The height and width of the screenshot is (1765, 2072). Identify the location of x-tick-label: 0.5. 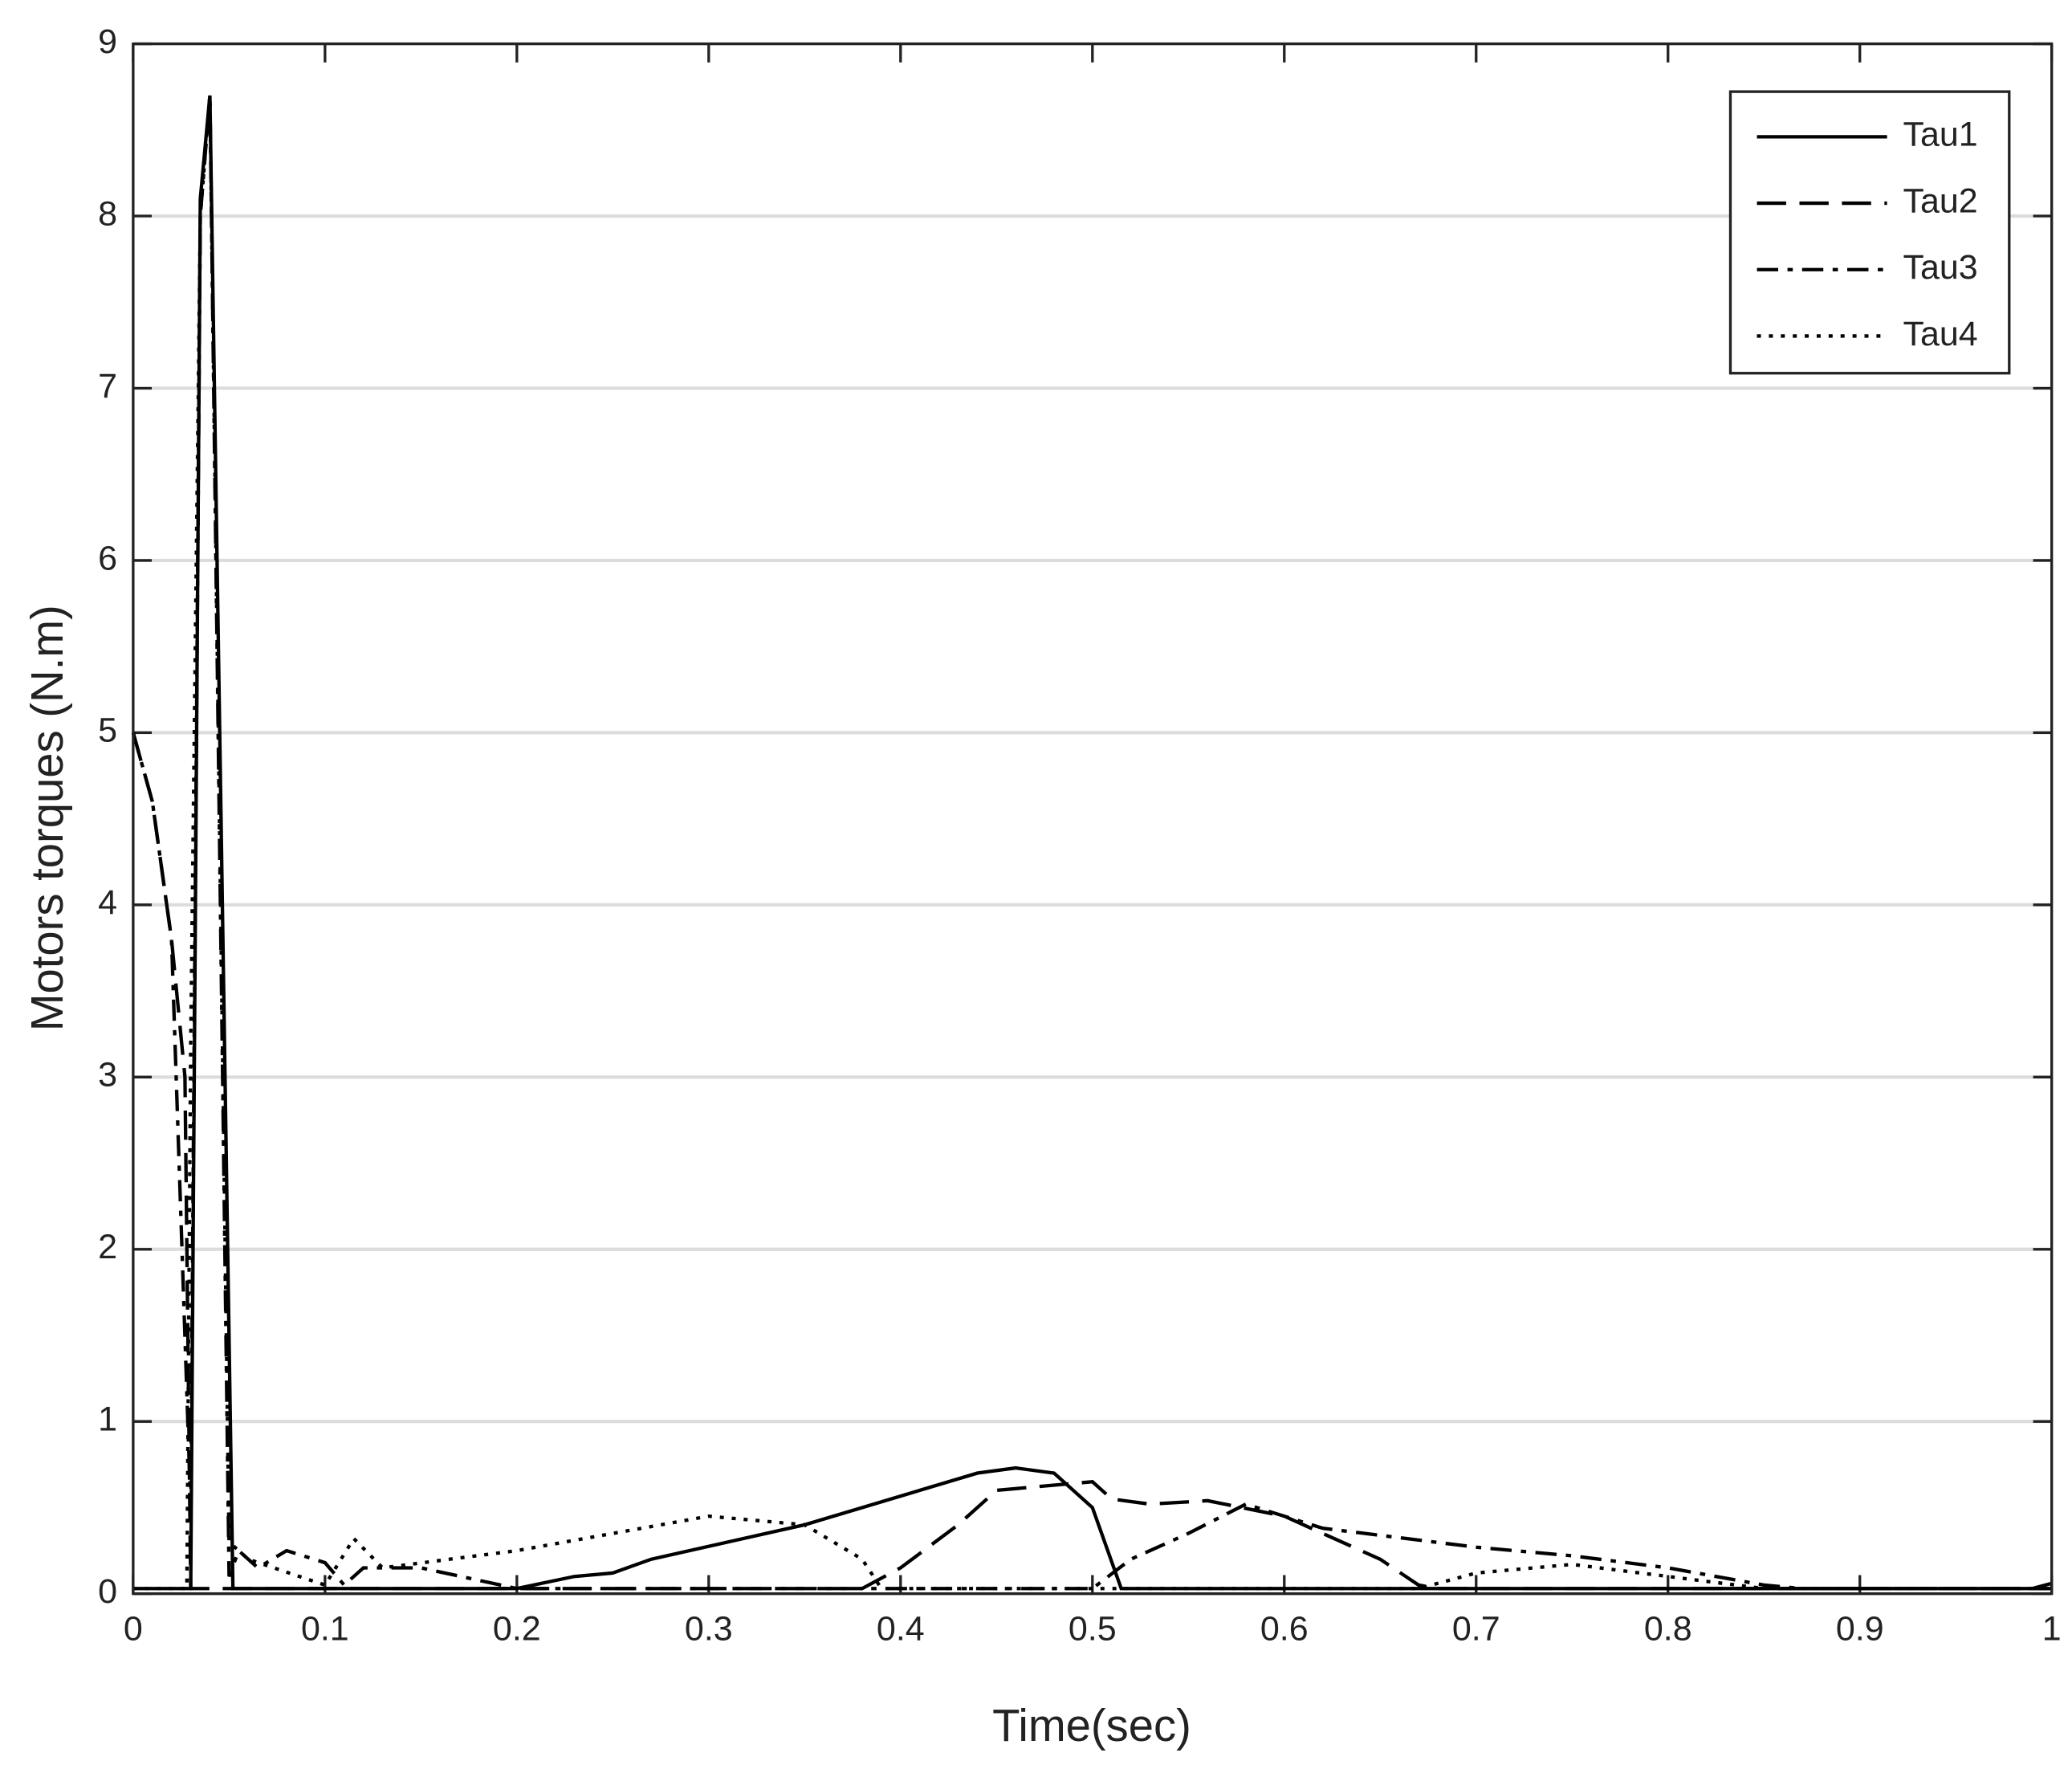
(1093, 1628).